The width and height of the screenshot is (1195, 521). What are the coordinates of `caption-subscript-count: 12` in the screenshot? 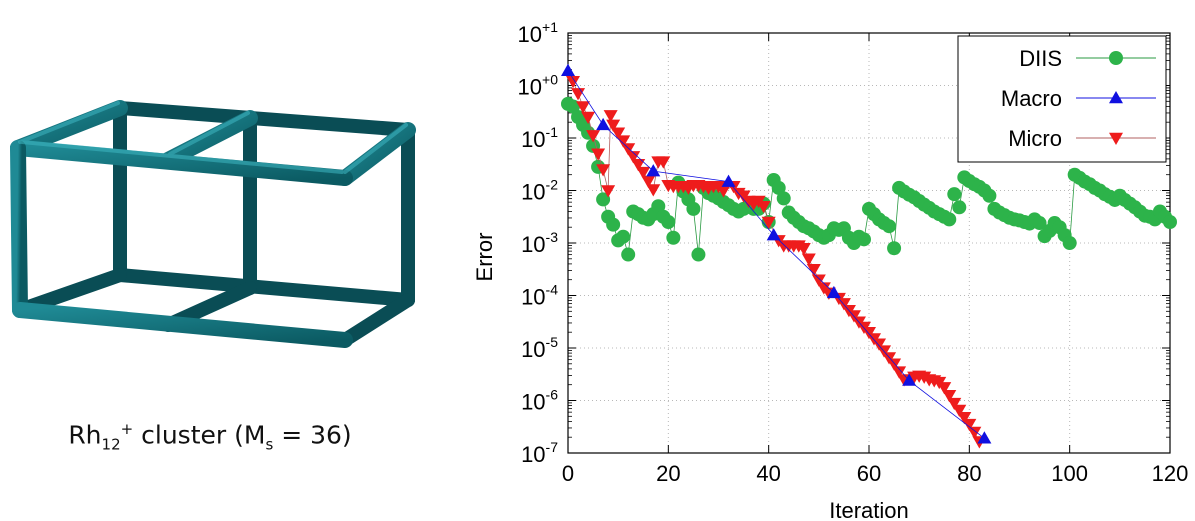 It's located at (111, 444).